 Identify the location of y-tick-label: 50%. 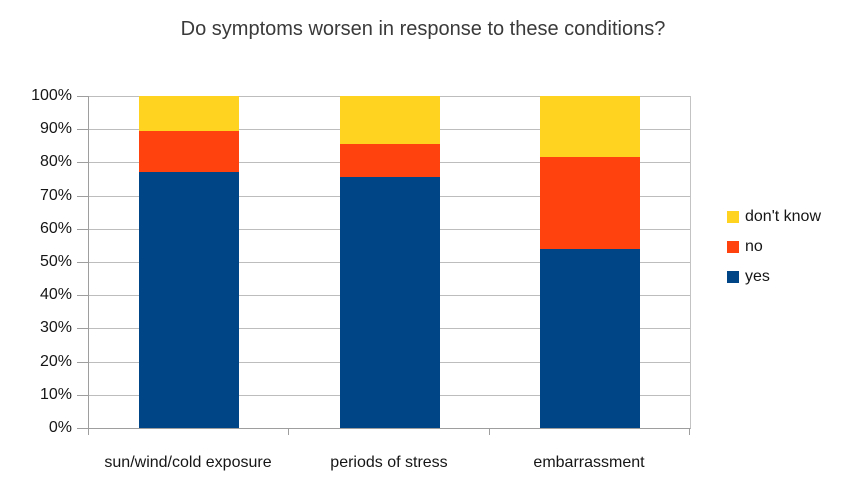
(55, 261).